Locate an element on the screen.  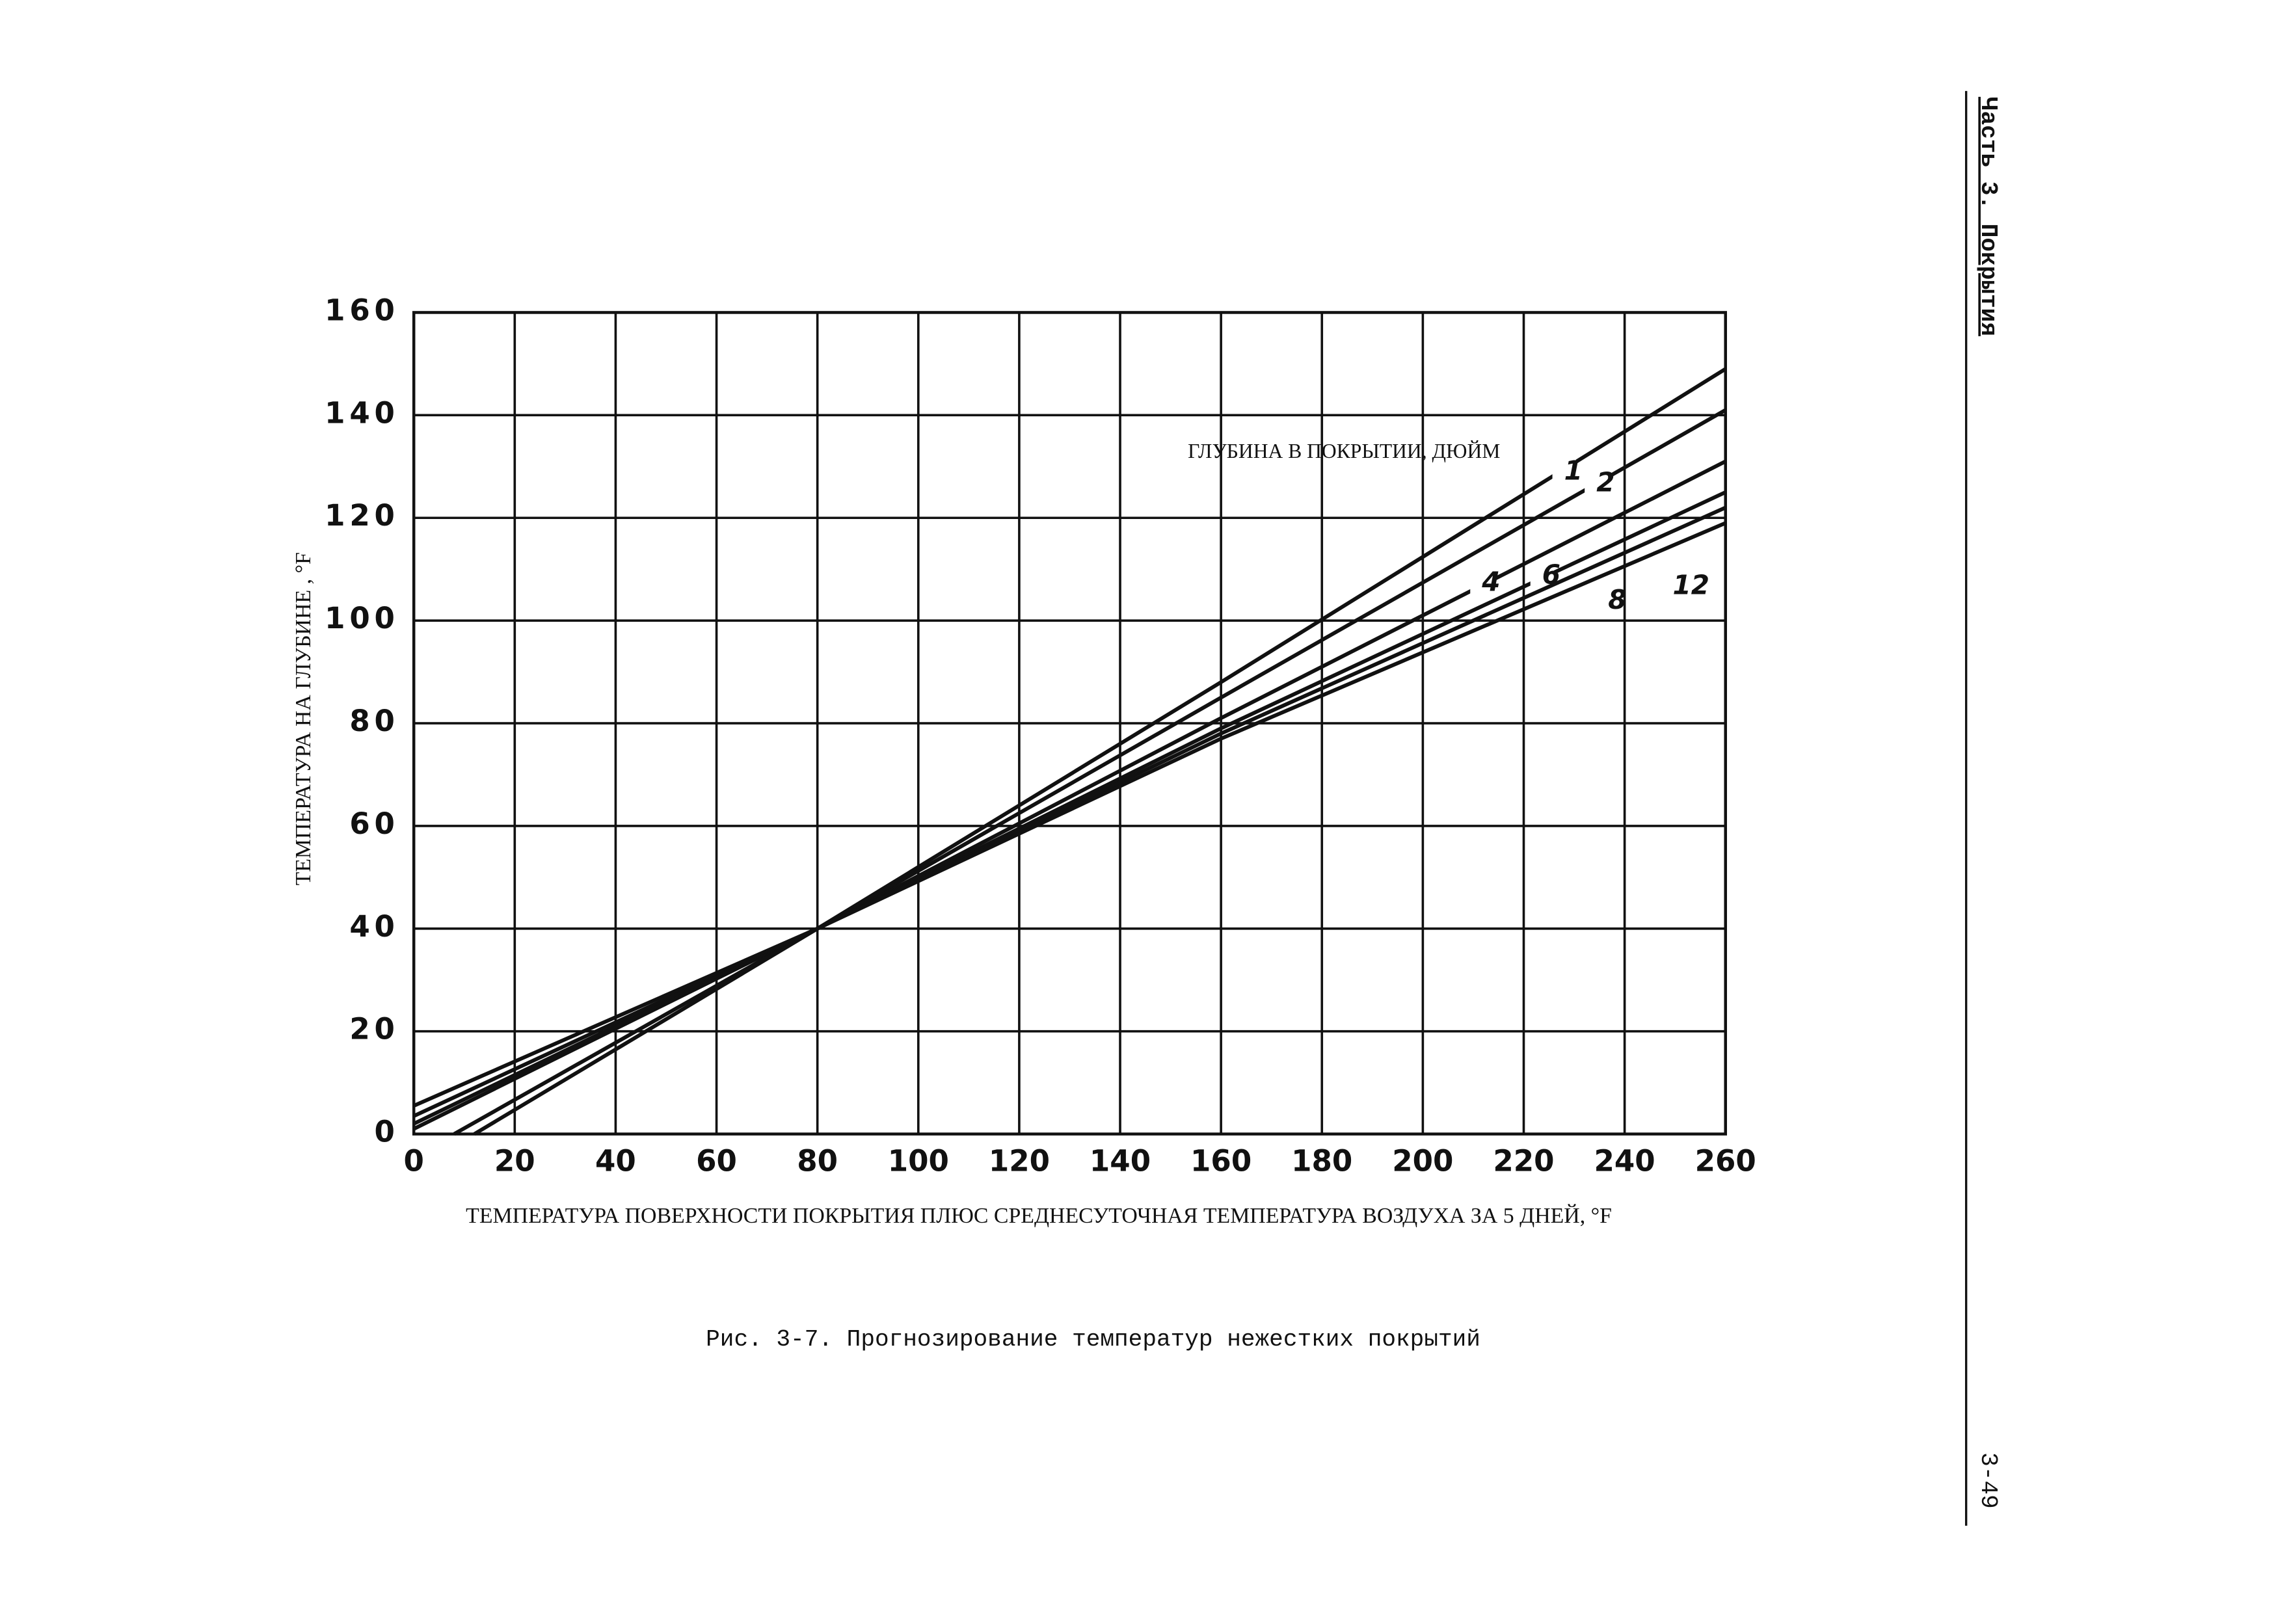
x-tick-label: 40 is located at coordinates (616, 1161).